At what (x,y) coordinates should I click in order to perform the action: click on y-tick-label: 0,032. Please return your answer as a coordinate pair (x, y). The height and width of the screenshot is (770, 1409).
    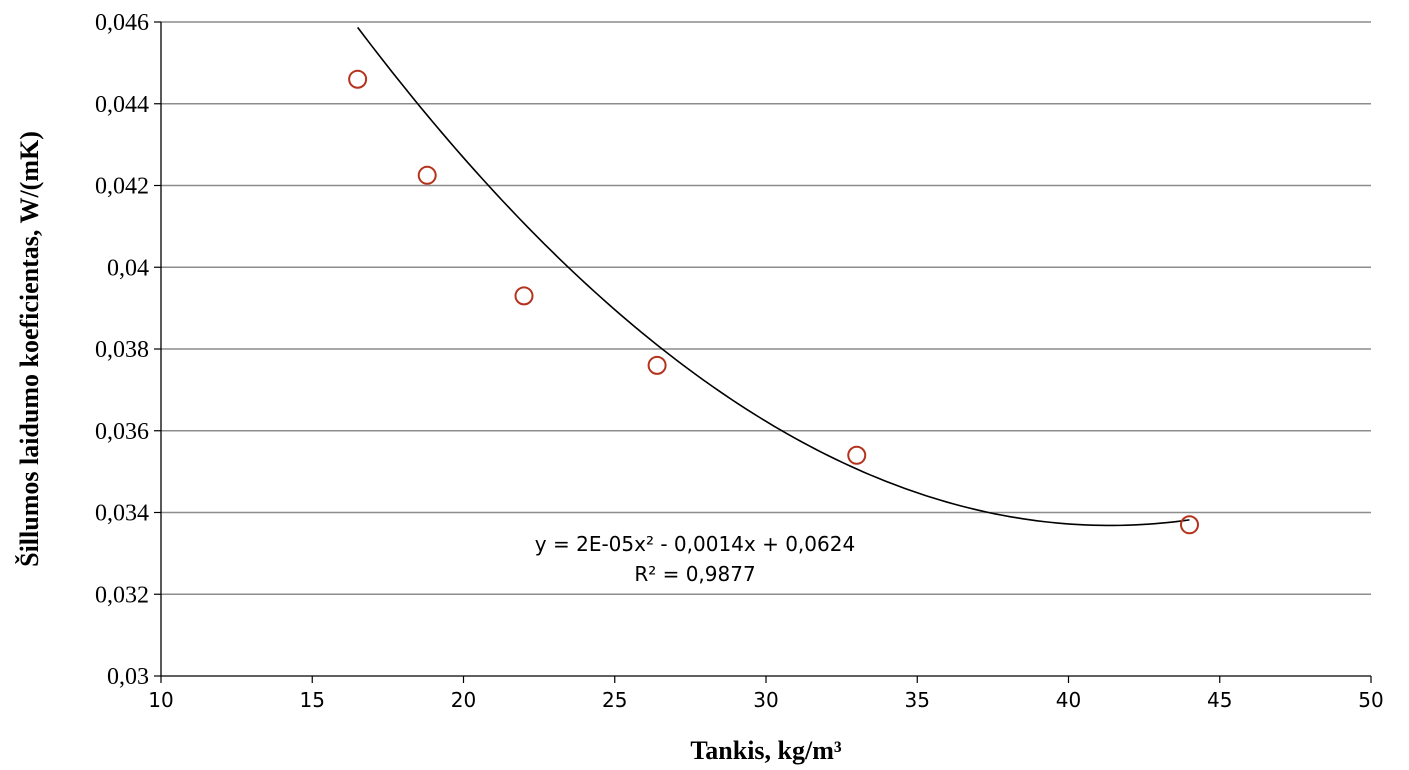
    Looking at the image, I should click on (122, 595).